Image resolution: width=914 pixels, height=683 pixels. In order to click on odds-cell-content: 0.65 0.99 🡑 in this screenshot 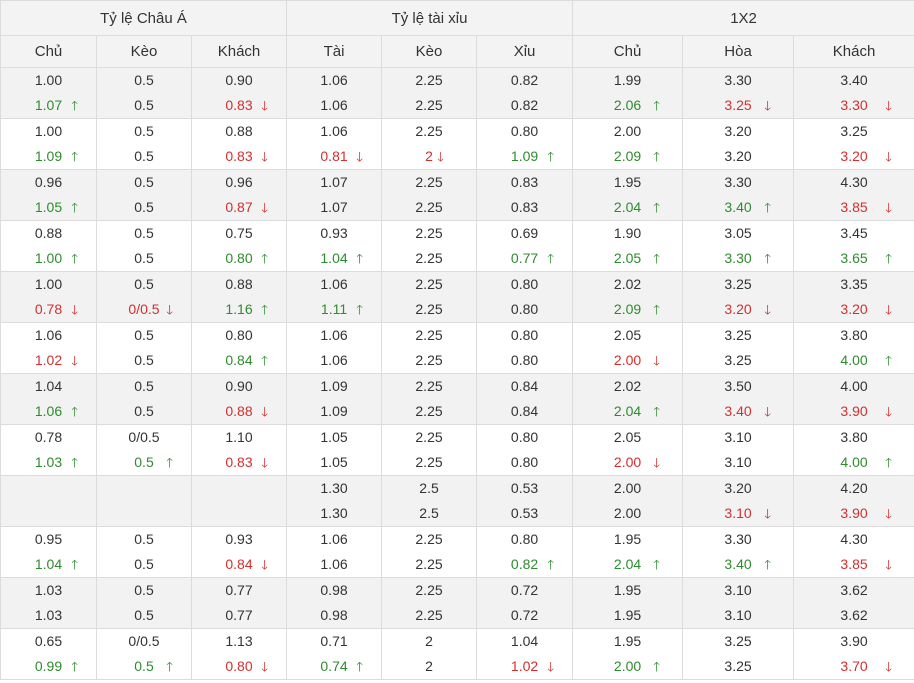, I will do `click(48, 654)`.